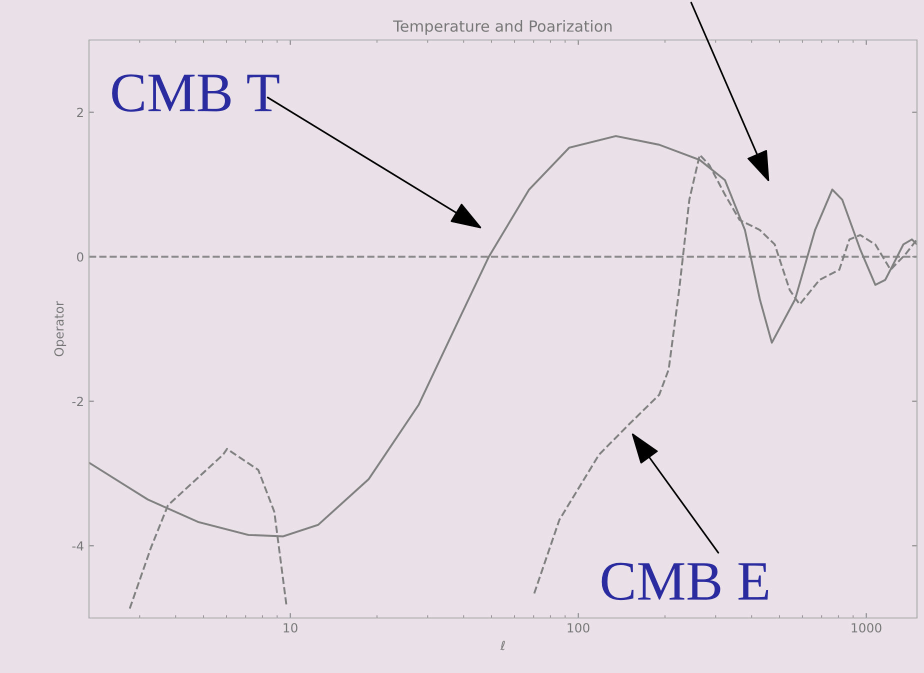  What do you see at coordinates (579, 628) in the screenshot?
I see `x-tick-label: 100` at bounding box center [579, 628].